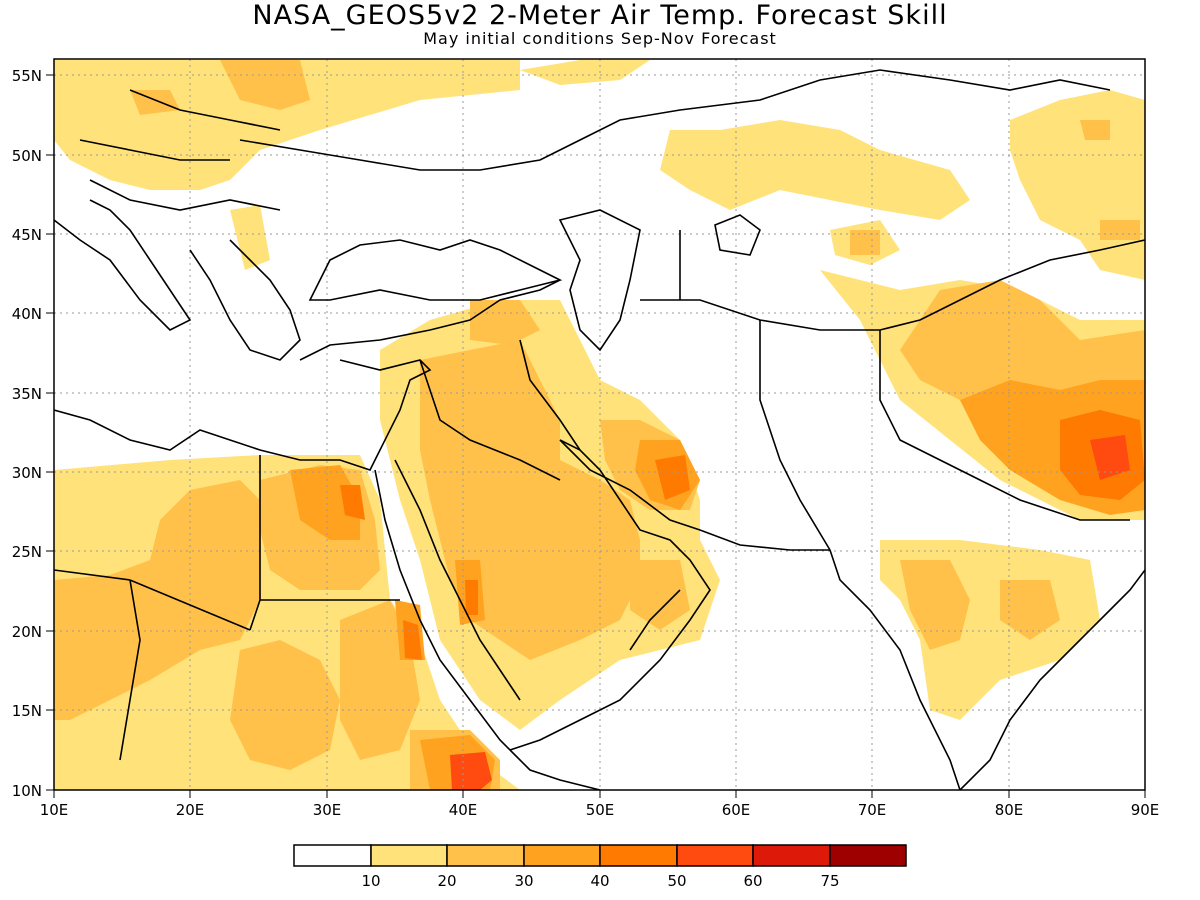 The width and height of the screenshot is (1200, 900). What do you see at coordinates (190, 810) in the screenshot?
I see `x-tick-label: 20E` at bounding box center [190, 810].